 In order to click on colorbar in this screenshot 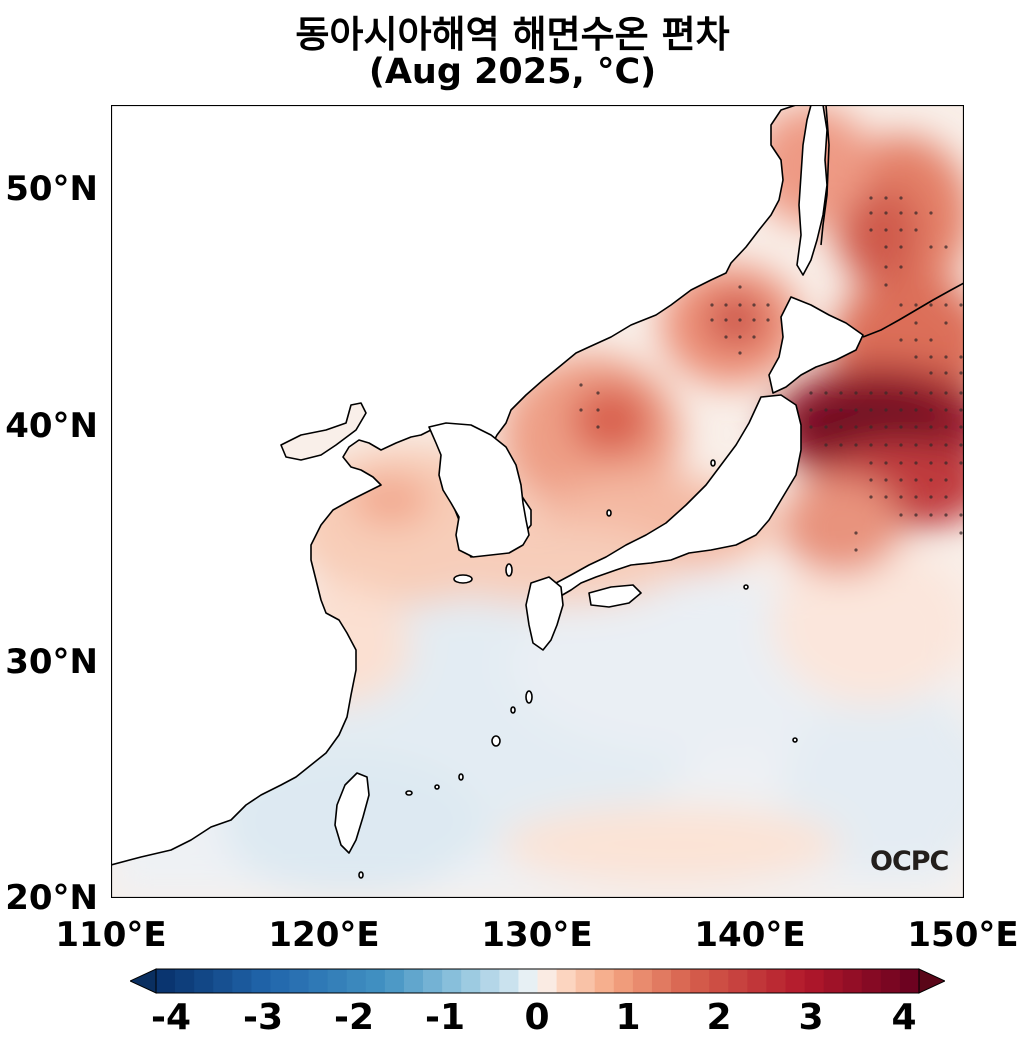, I will do `click(537, 981)`.